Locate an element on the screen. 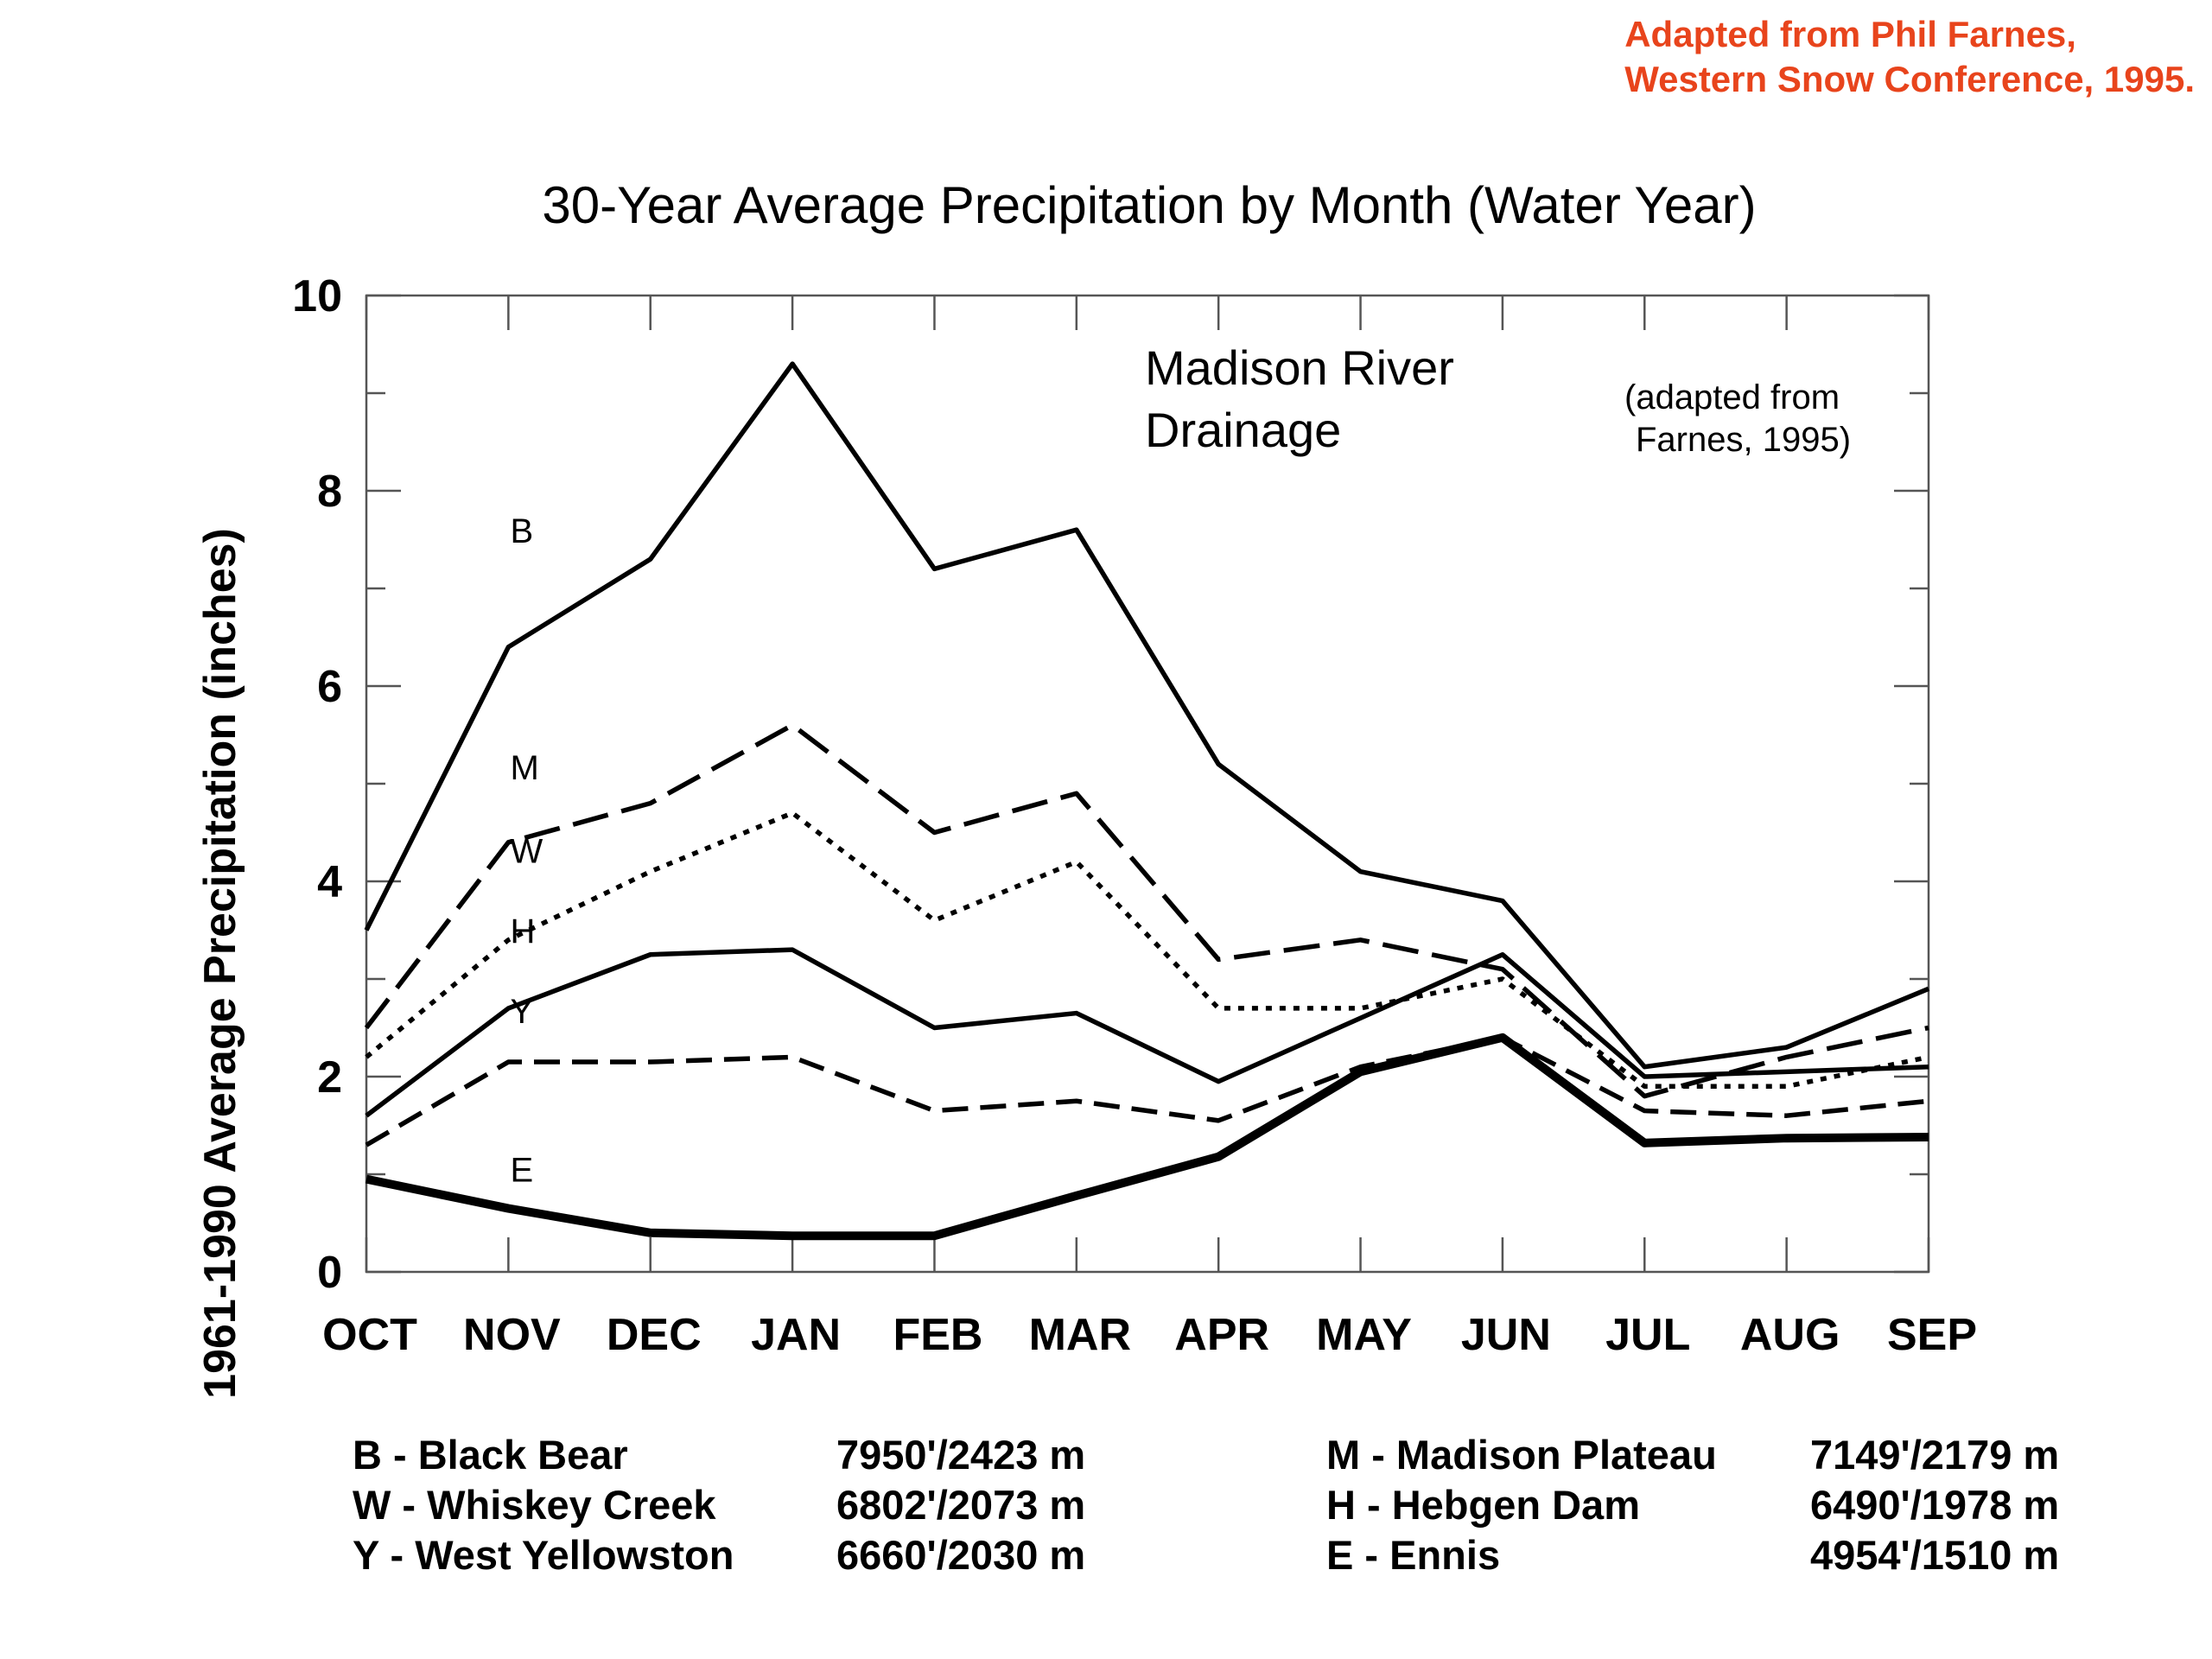 Image resolution: width=2212 pixels, height=1659 pixels. x-tick-label: JUL is located at coordinates (1647, 1335).